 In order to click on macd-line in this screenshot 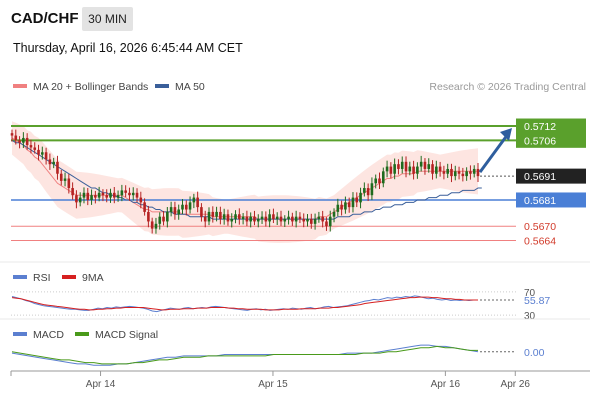, I will do `click(245, 355)`.